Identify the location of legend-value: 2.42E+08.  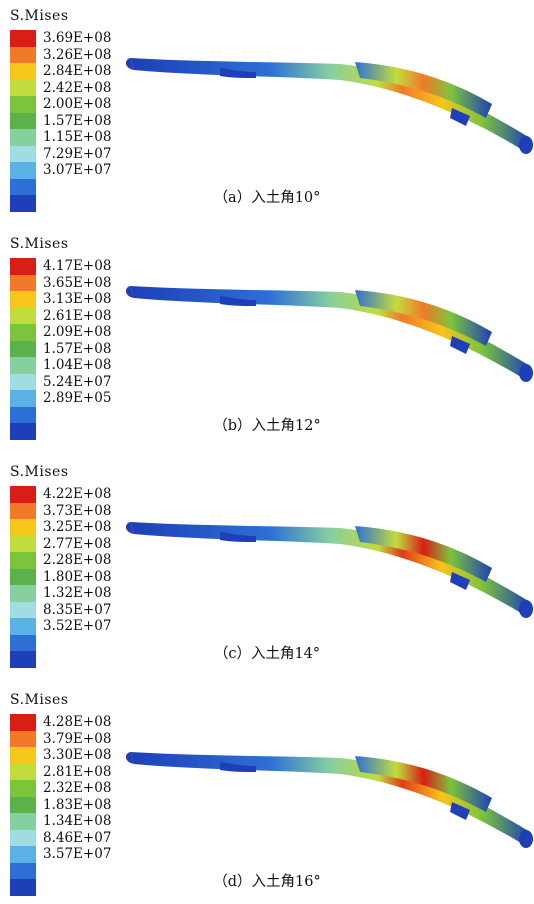
(77, 87).